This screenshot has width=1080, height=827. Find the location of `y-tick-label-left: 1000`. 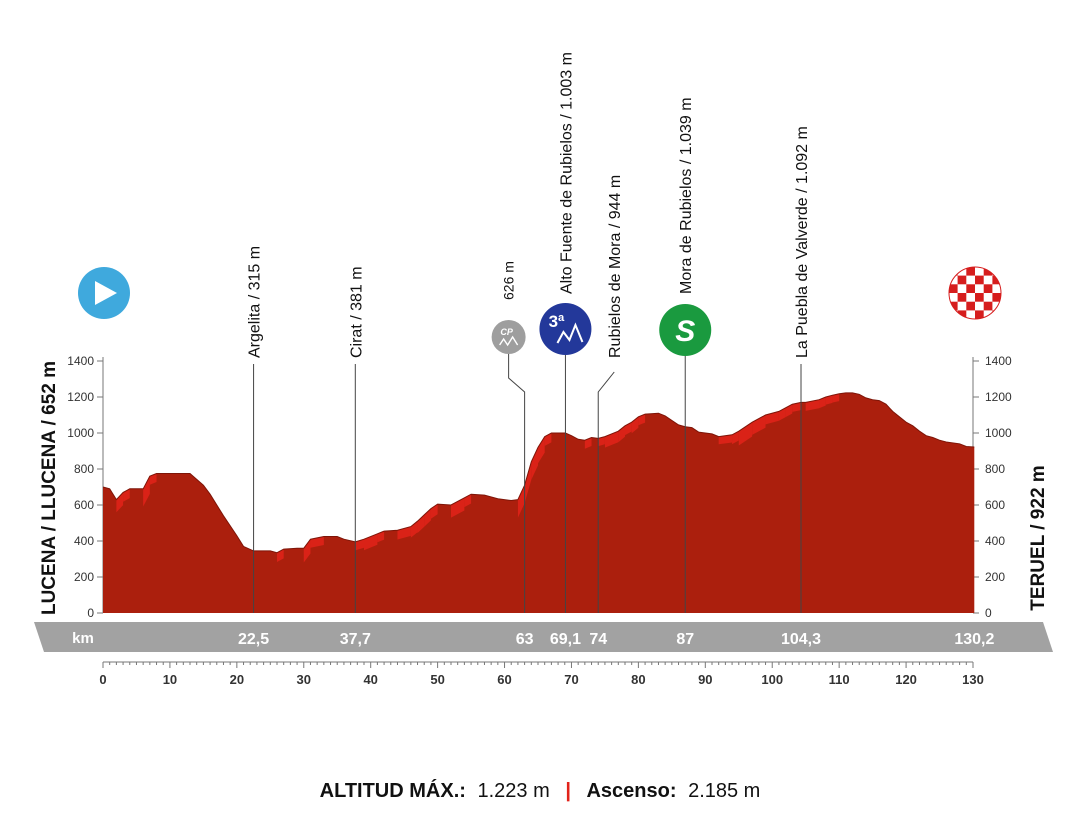

y-tick-label-left: 1000 is located at coordinates (80, 433).